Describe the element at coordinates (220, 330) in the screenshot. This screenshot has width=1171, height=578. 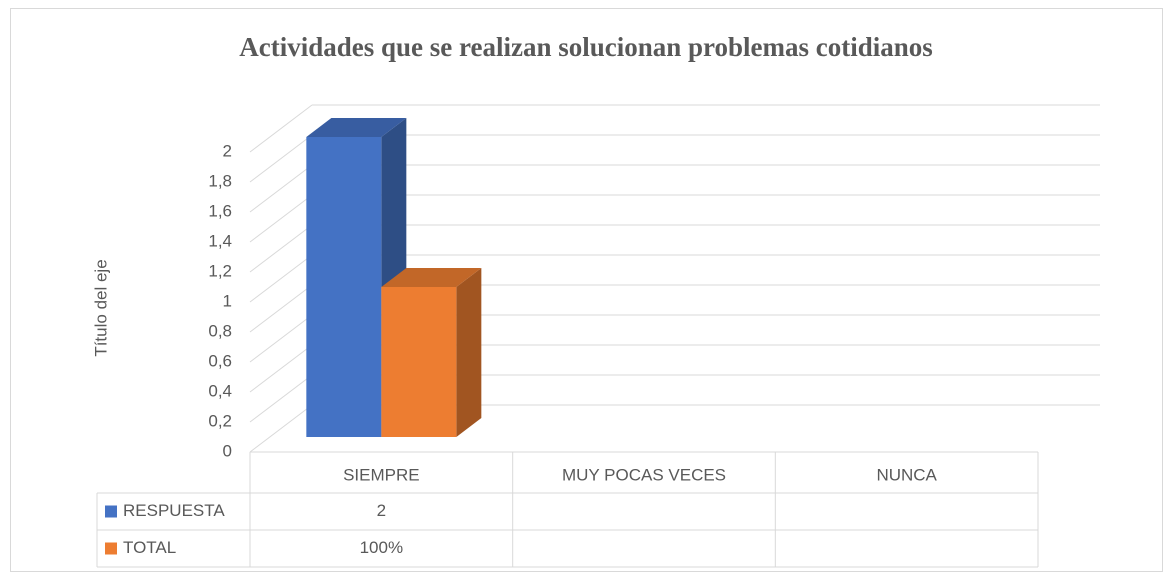
I see `y-tick-label: 0,8` at that location.